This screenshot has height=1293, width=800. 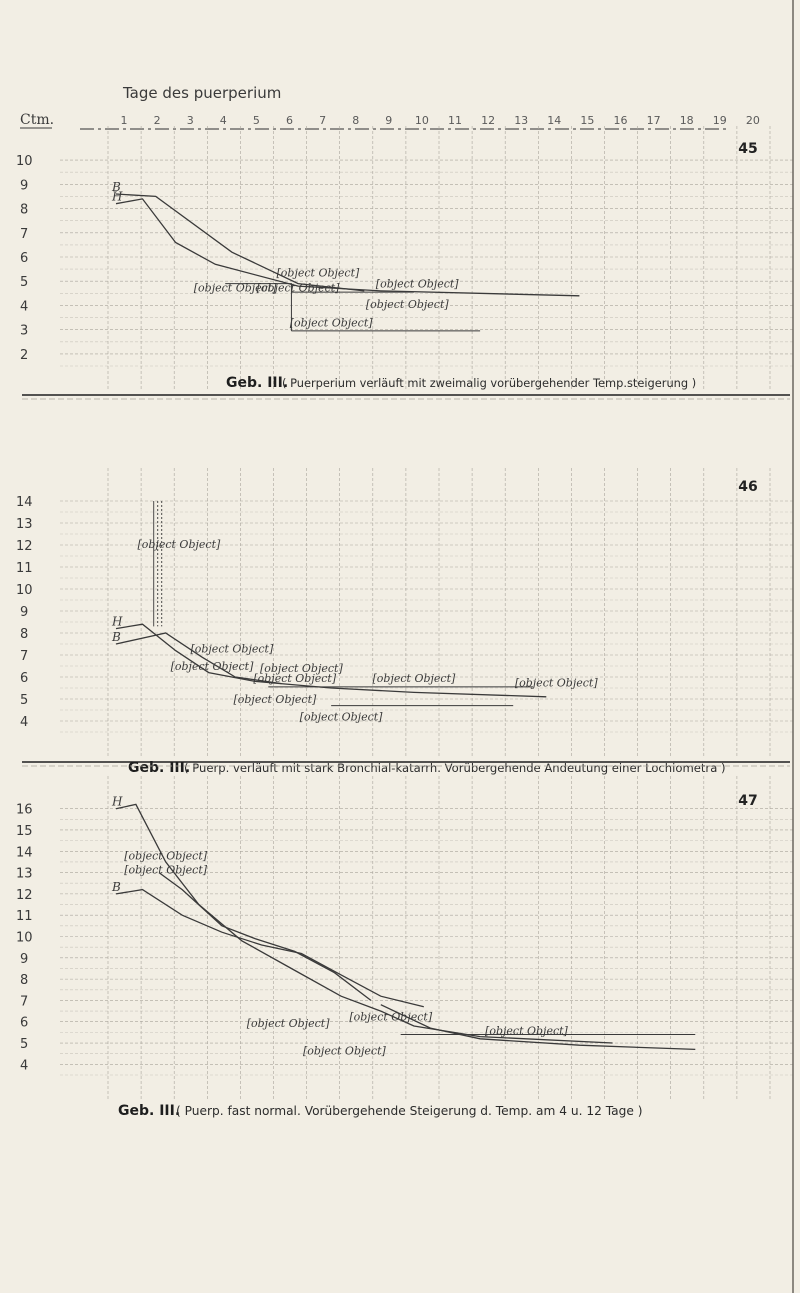 I want to click on x-tick-label: 4, so click(x=223, y=120).